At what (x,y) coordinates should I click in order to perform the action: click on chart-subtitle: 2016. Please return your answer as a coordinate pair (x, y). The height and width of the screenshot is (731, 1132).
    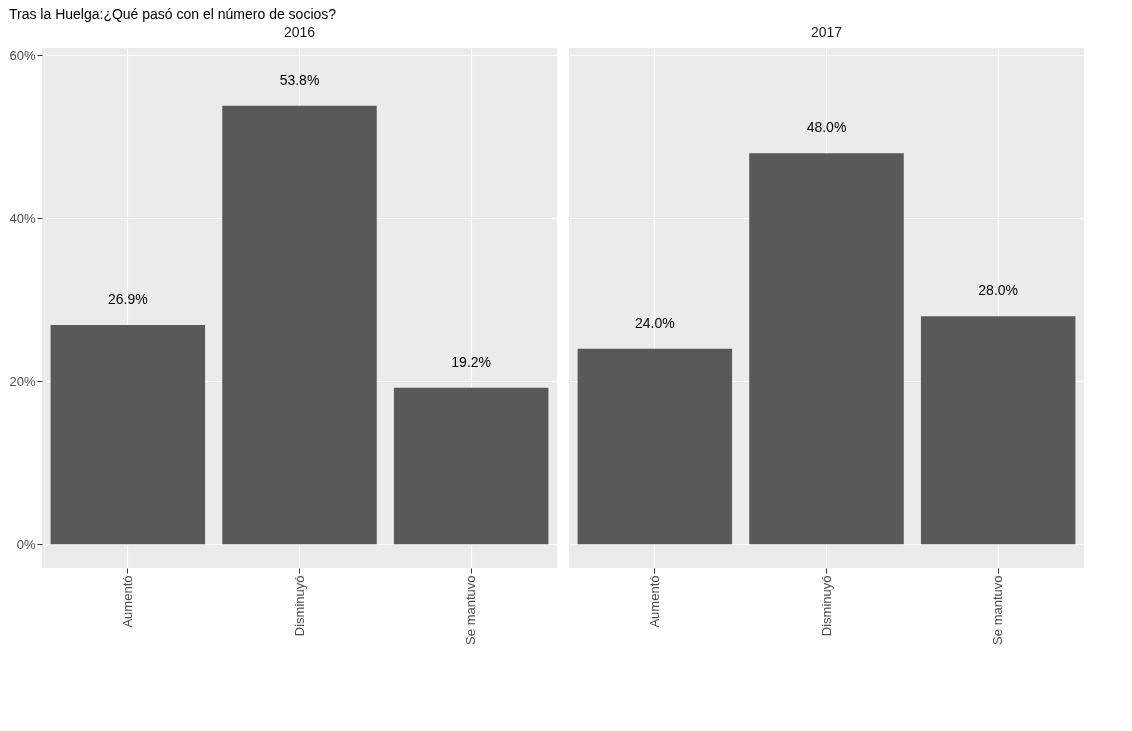
    Looking at the image, I should click on (299, 32).